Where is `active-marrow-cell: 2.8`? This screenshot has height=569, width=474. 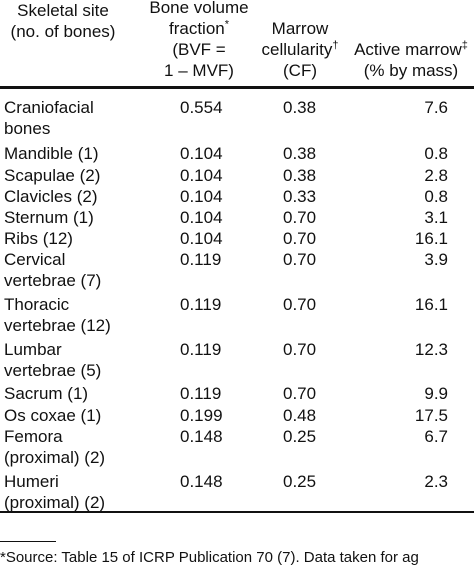
active-marrow-cell: 2.8 is located at coordinates (436, 175).